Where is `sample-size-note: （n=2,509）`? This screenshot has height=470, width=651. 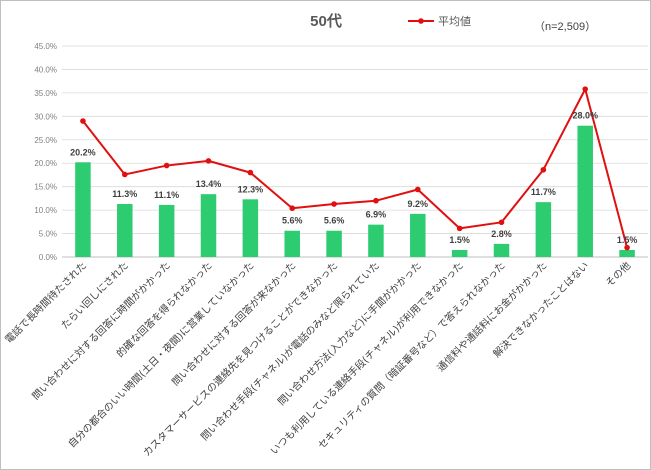 sample-size-note: （n=2,509） is located at coordinates (565, 26).